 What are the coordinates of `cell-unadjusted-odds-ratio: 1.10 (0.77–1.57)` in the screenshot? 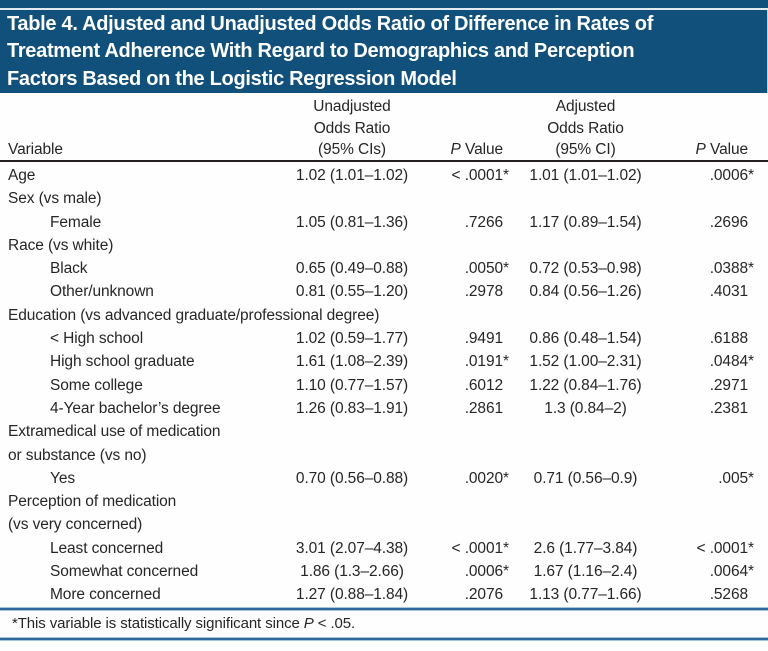 It's located at (352, 385).